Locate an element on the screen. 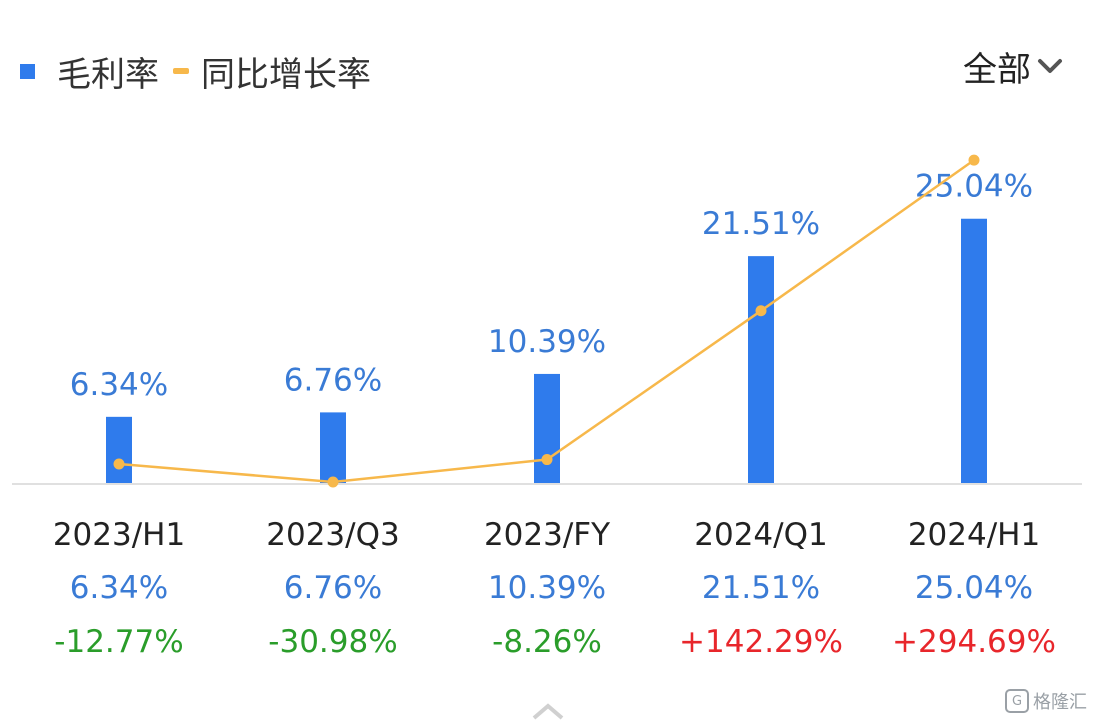  chevron-down-icon is located at coordinates (1050, 66).